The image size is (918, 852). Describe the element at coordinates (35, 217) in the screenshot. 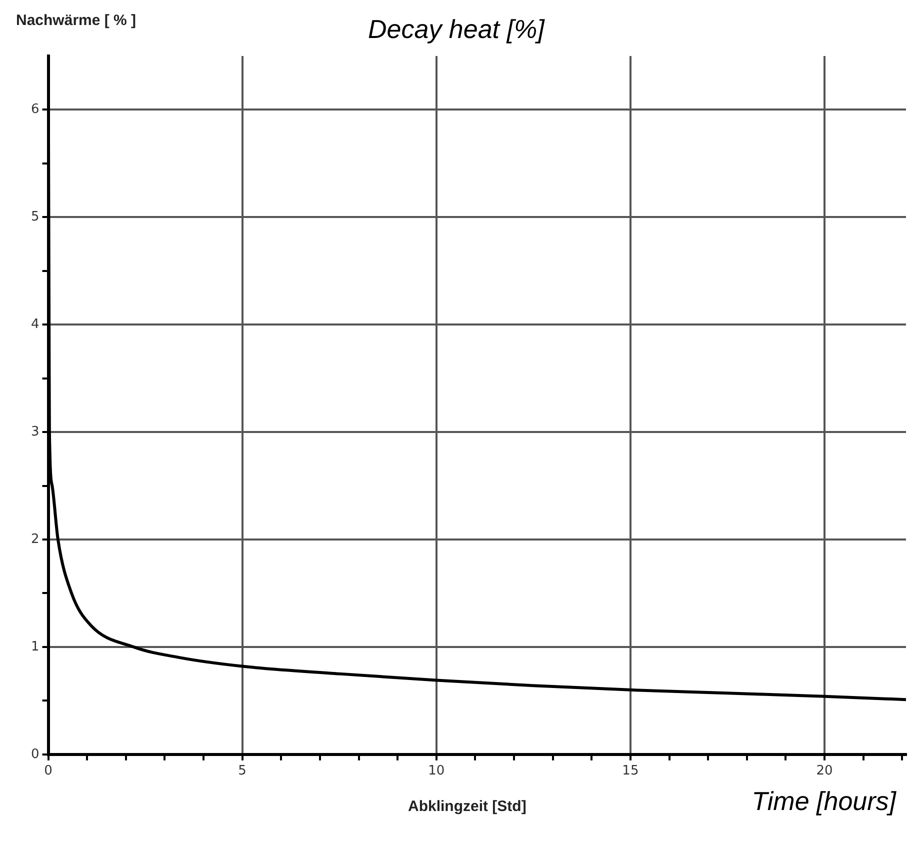

I see `y-tick-label: 5` at that location.